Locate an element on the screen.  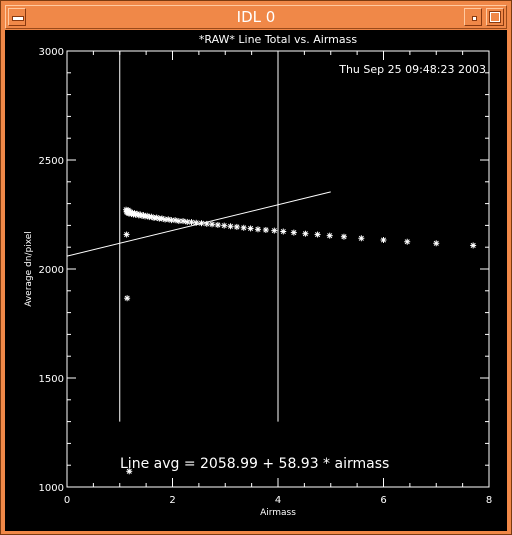
x-tick-label: 2 is located at coordinates (172, 500).